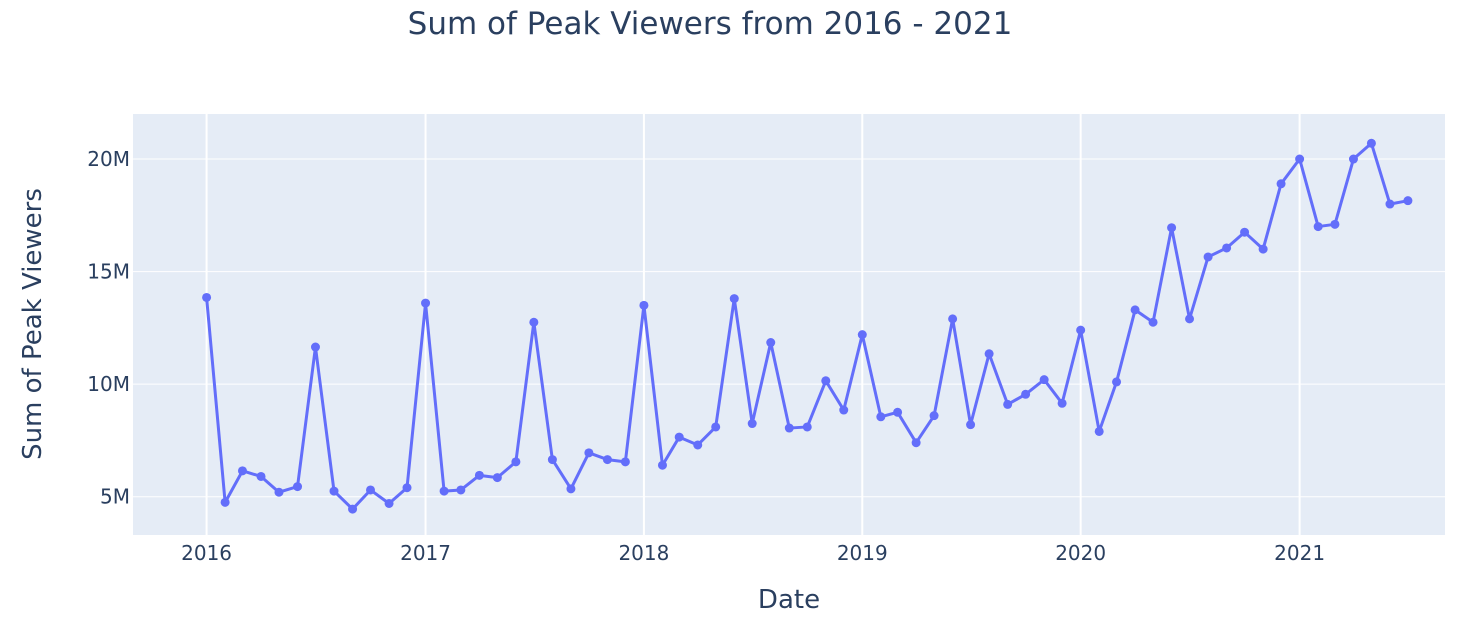 The height and width of the screenshot is (625, 1465). What do you see at coordinates (108, 159) in the screenshot?
I see `y-tick-label: 20M` at bounding box center [108, 159].